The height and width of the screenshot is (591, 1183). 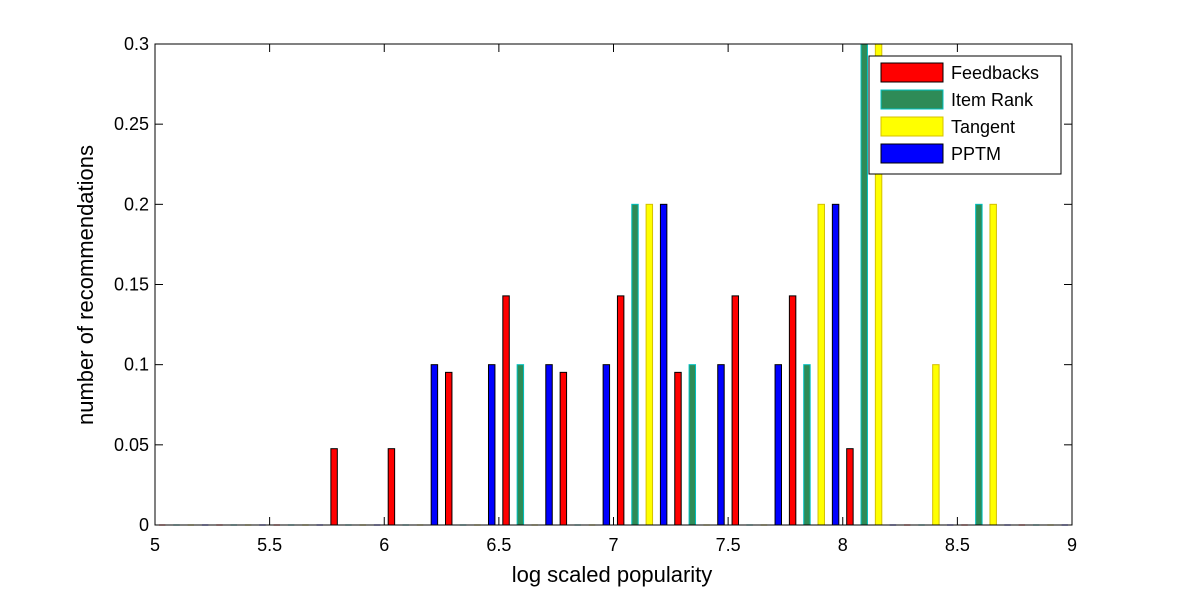 What do you see at coordinates (613, 545) in the screenshot?
I see `x-tick-label: 7` at bounding box center [613, 545].